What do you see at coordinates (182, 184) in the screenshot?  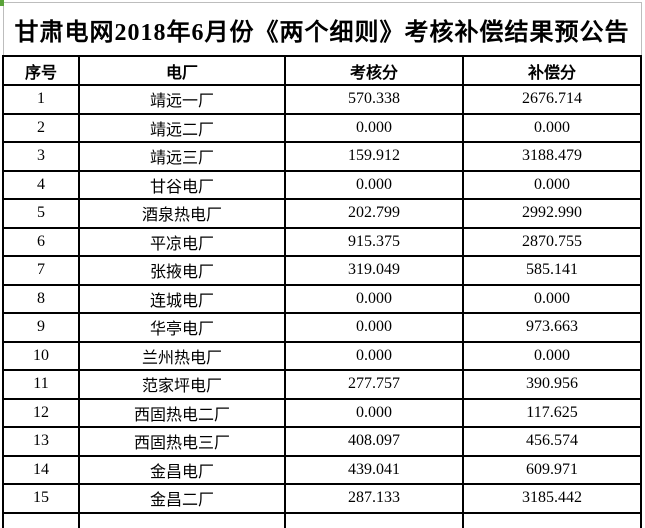 I see `cell-plant: 甘谷电厂` at bounding box center [182, 184].